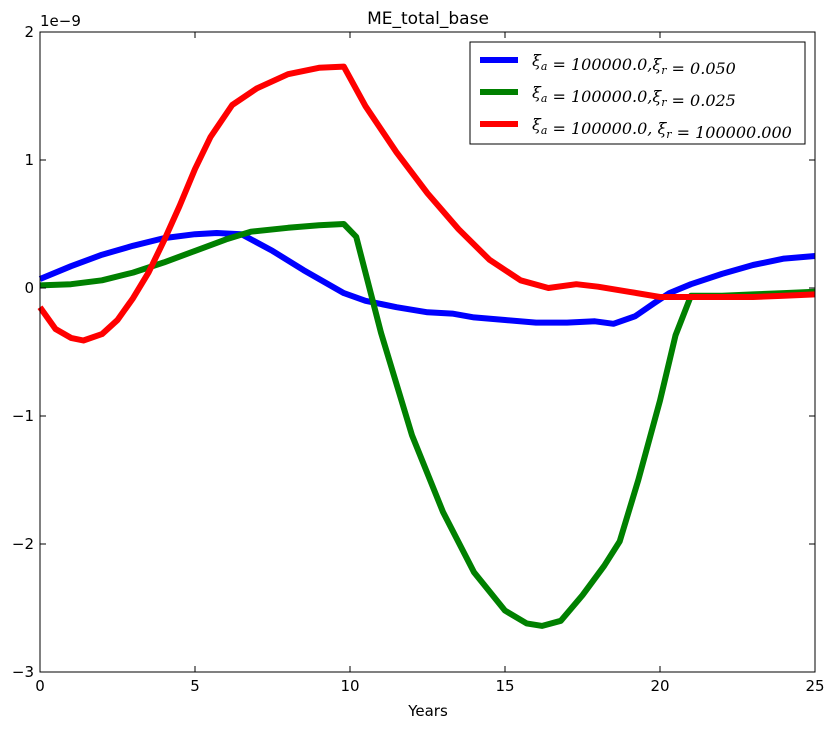  What do you see at coordinates (40, 686) in the screenshot?
I see `x-tick-label: 0` at bounding box center [40, 686].